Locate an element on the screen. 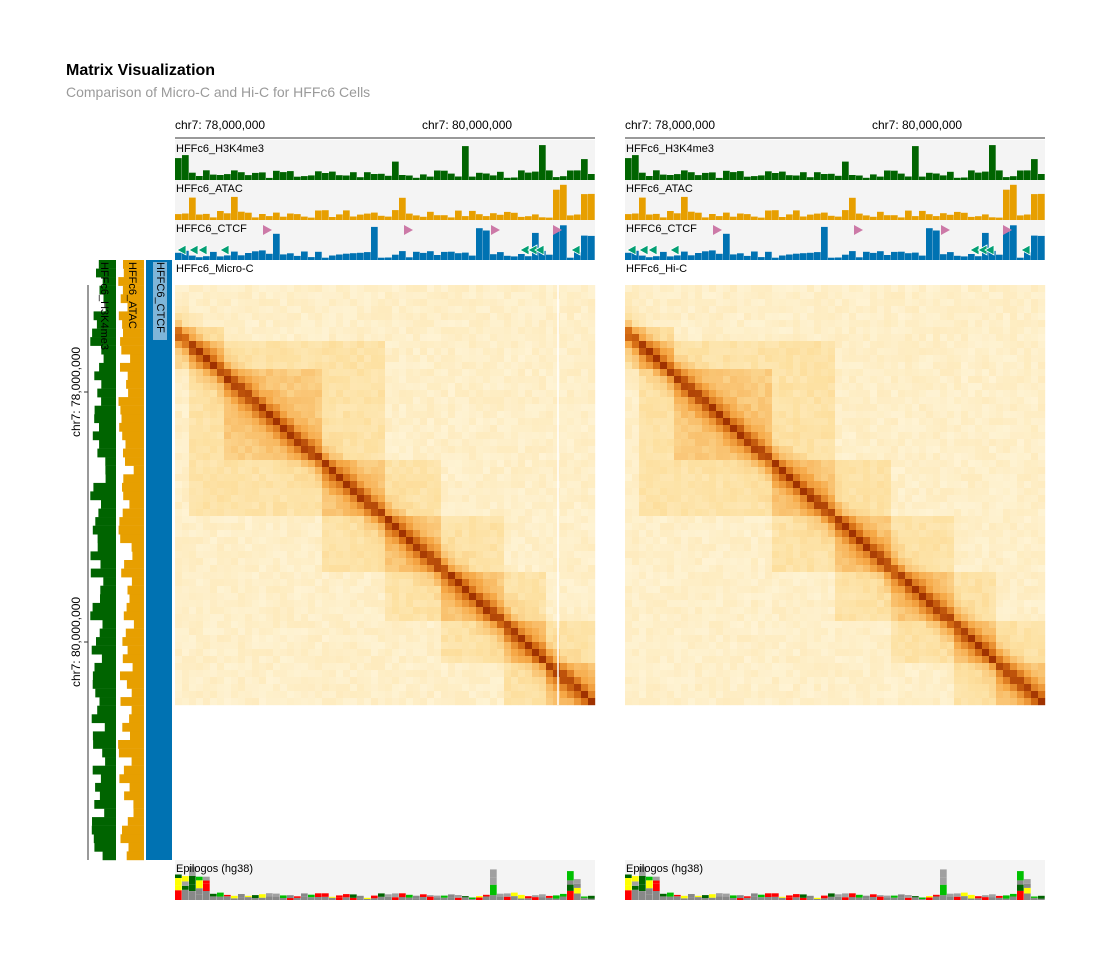 This screenshot has height=960, width=1105. right-top-axis-label-1: chr7: 78,000,000 is located at coordinates (670, 125).